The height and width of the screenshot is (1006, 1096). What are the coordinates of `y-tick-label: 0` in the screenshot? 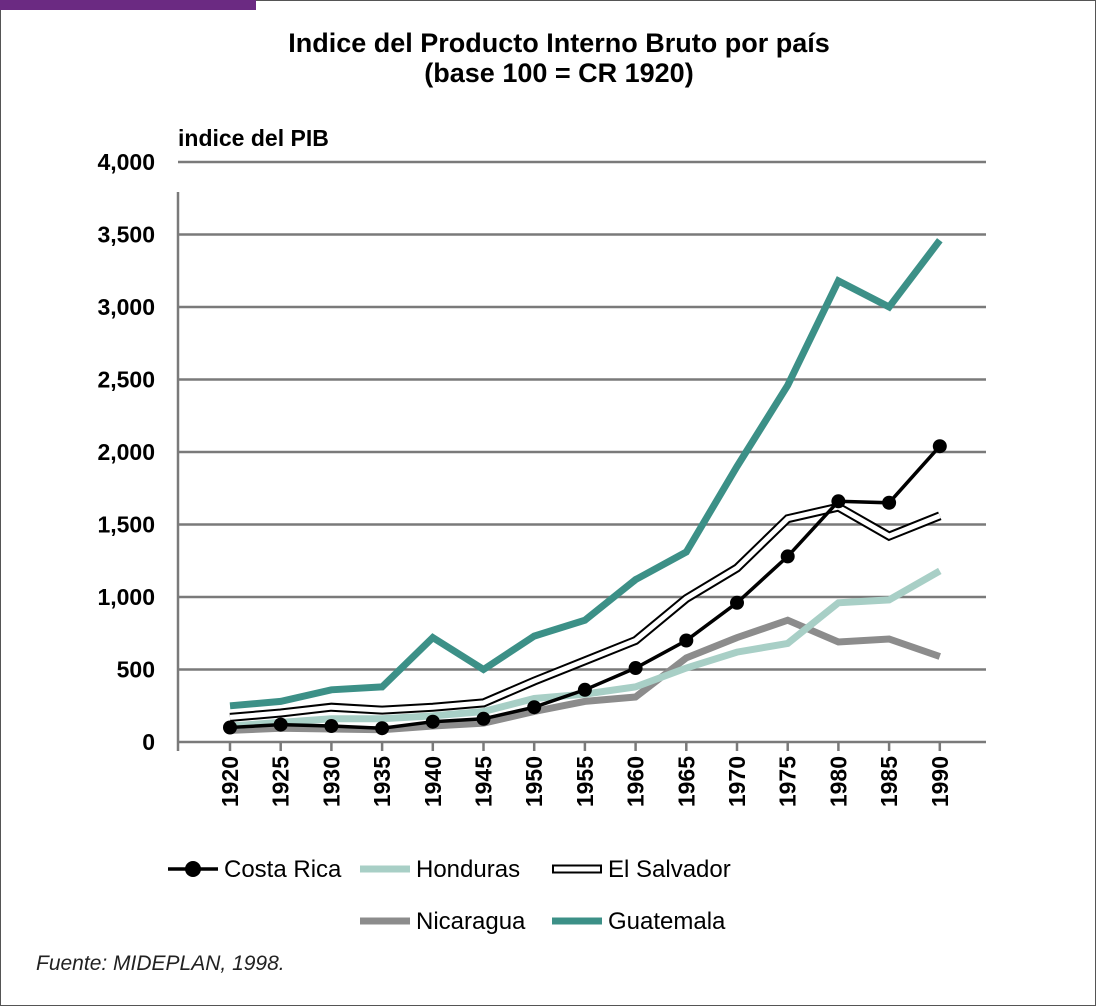 It's located at (148, 742).